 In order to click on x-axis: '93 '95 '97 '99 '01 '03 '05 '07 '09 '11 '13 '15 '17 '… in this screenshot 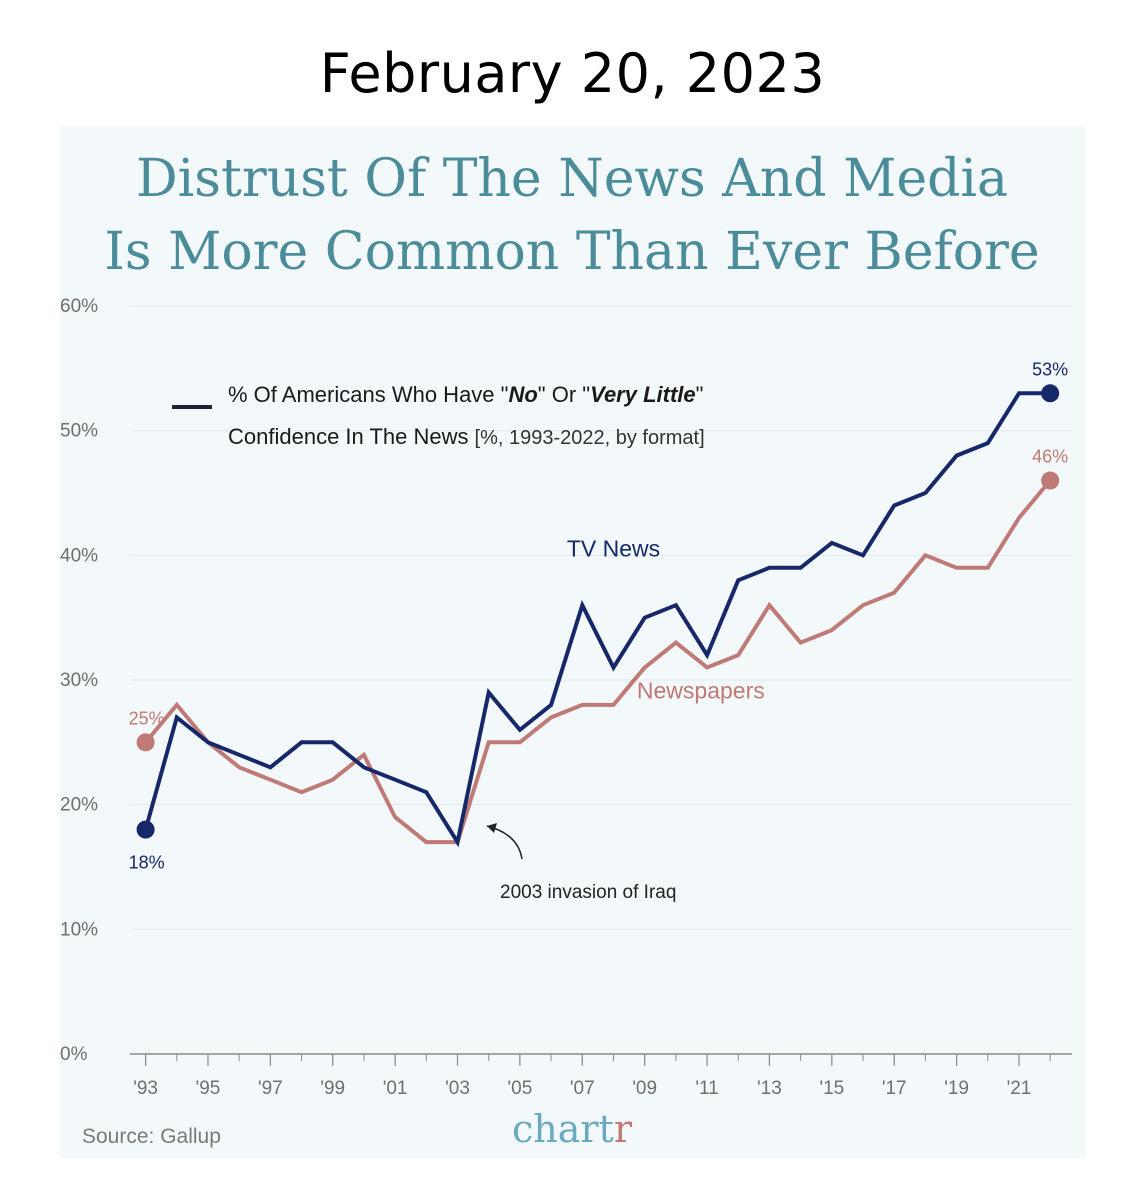, I will do `click(601, 1076)`.